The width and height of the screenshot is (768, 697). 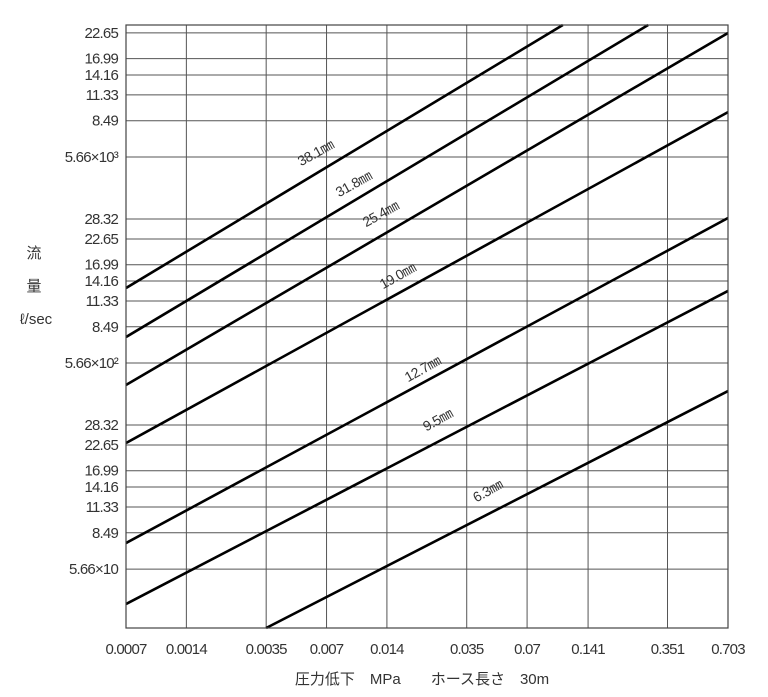 I want to click on x-tick-label: 0.07, so click(x=527, y=649).